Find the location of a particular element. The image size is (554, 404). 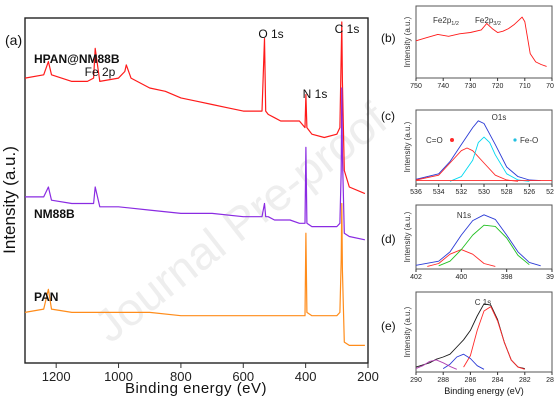

x-tick-label: 720 is located at coordinates (498, 86).